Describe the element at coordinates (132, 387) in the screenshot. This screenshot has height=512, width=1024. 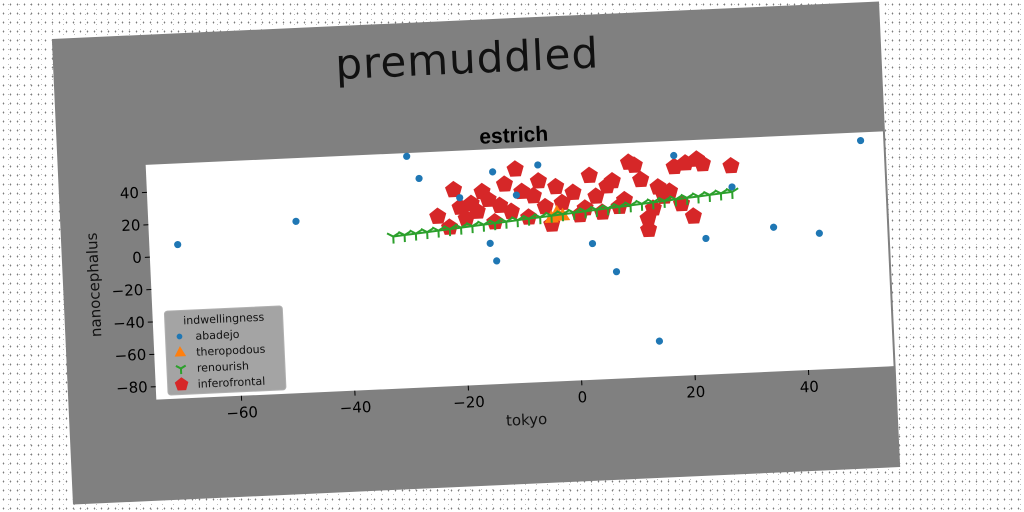
I see `y-tick-label: −80` at that location.